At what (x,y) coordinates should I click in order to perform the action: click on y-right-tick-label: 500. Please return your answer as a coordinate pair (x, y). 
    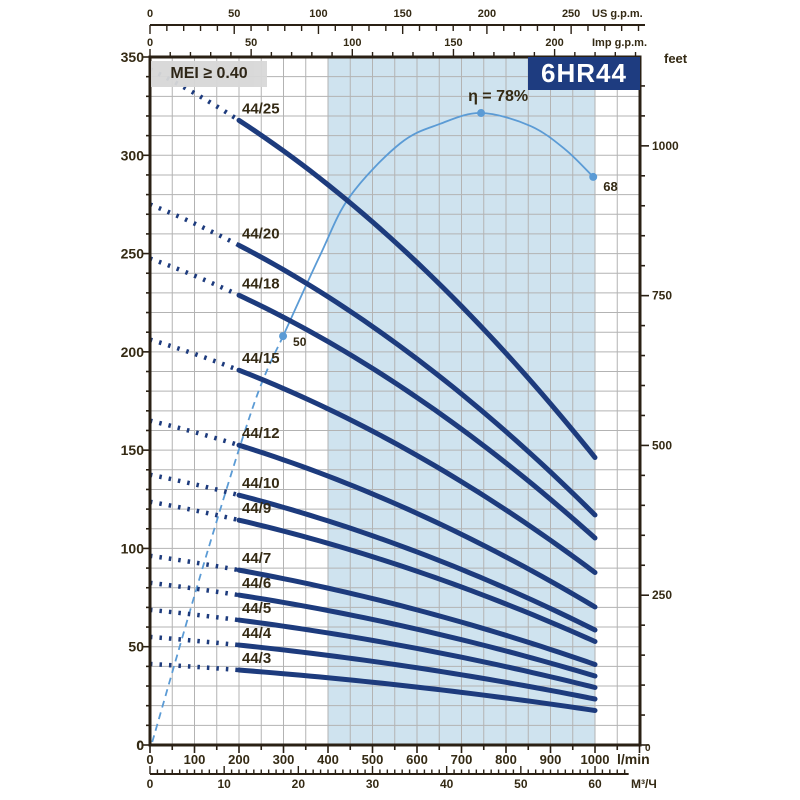
    Looking at the image, I should click on (662, 445).